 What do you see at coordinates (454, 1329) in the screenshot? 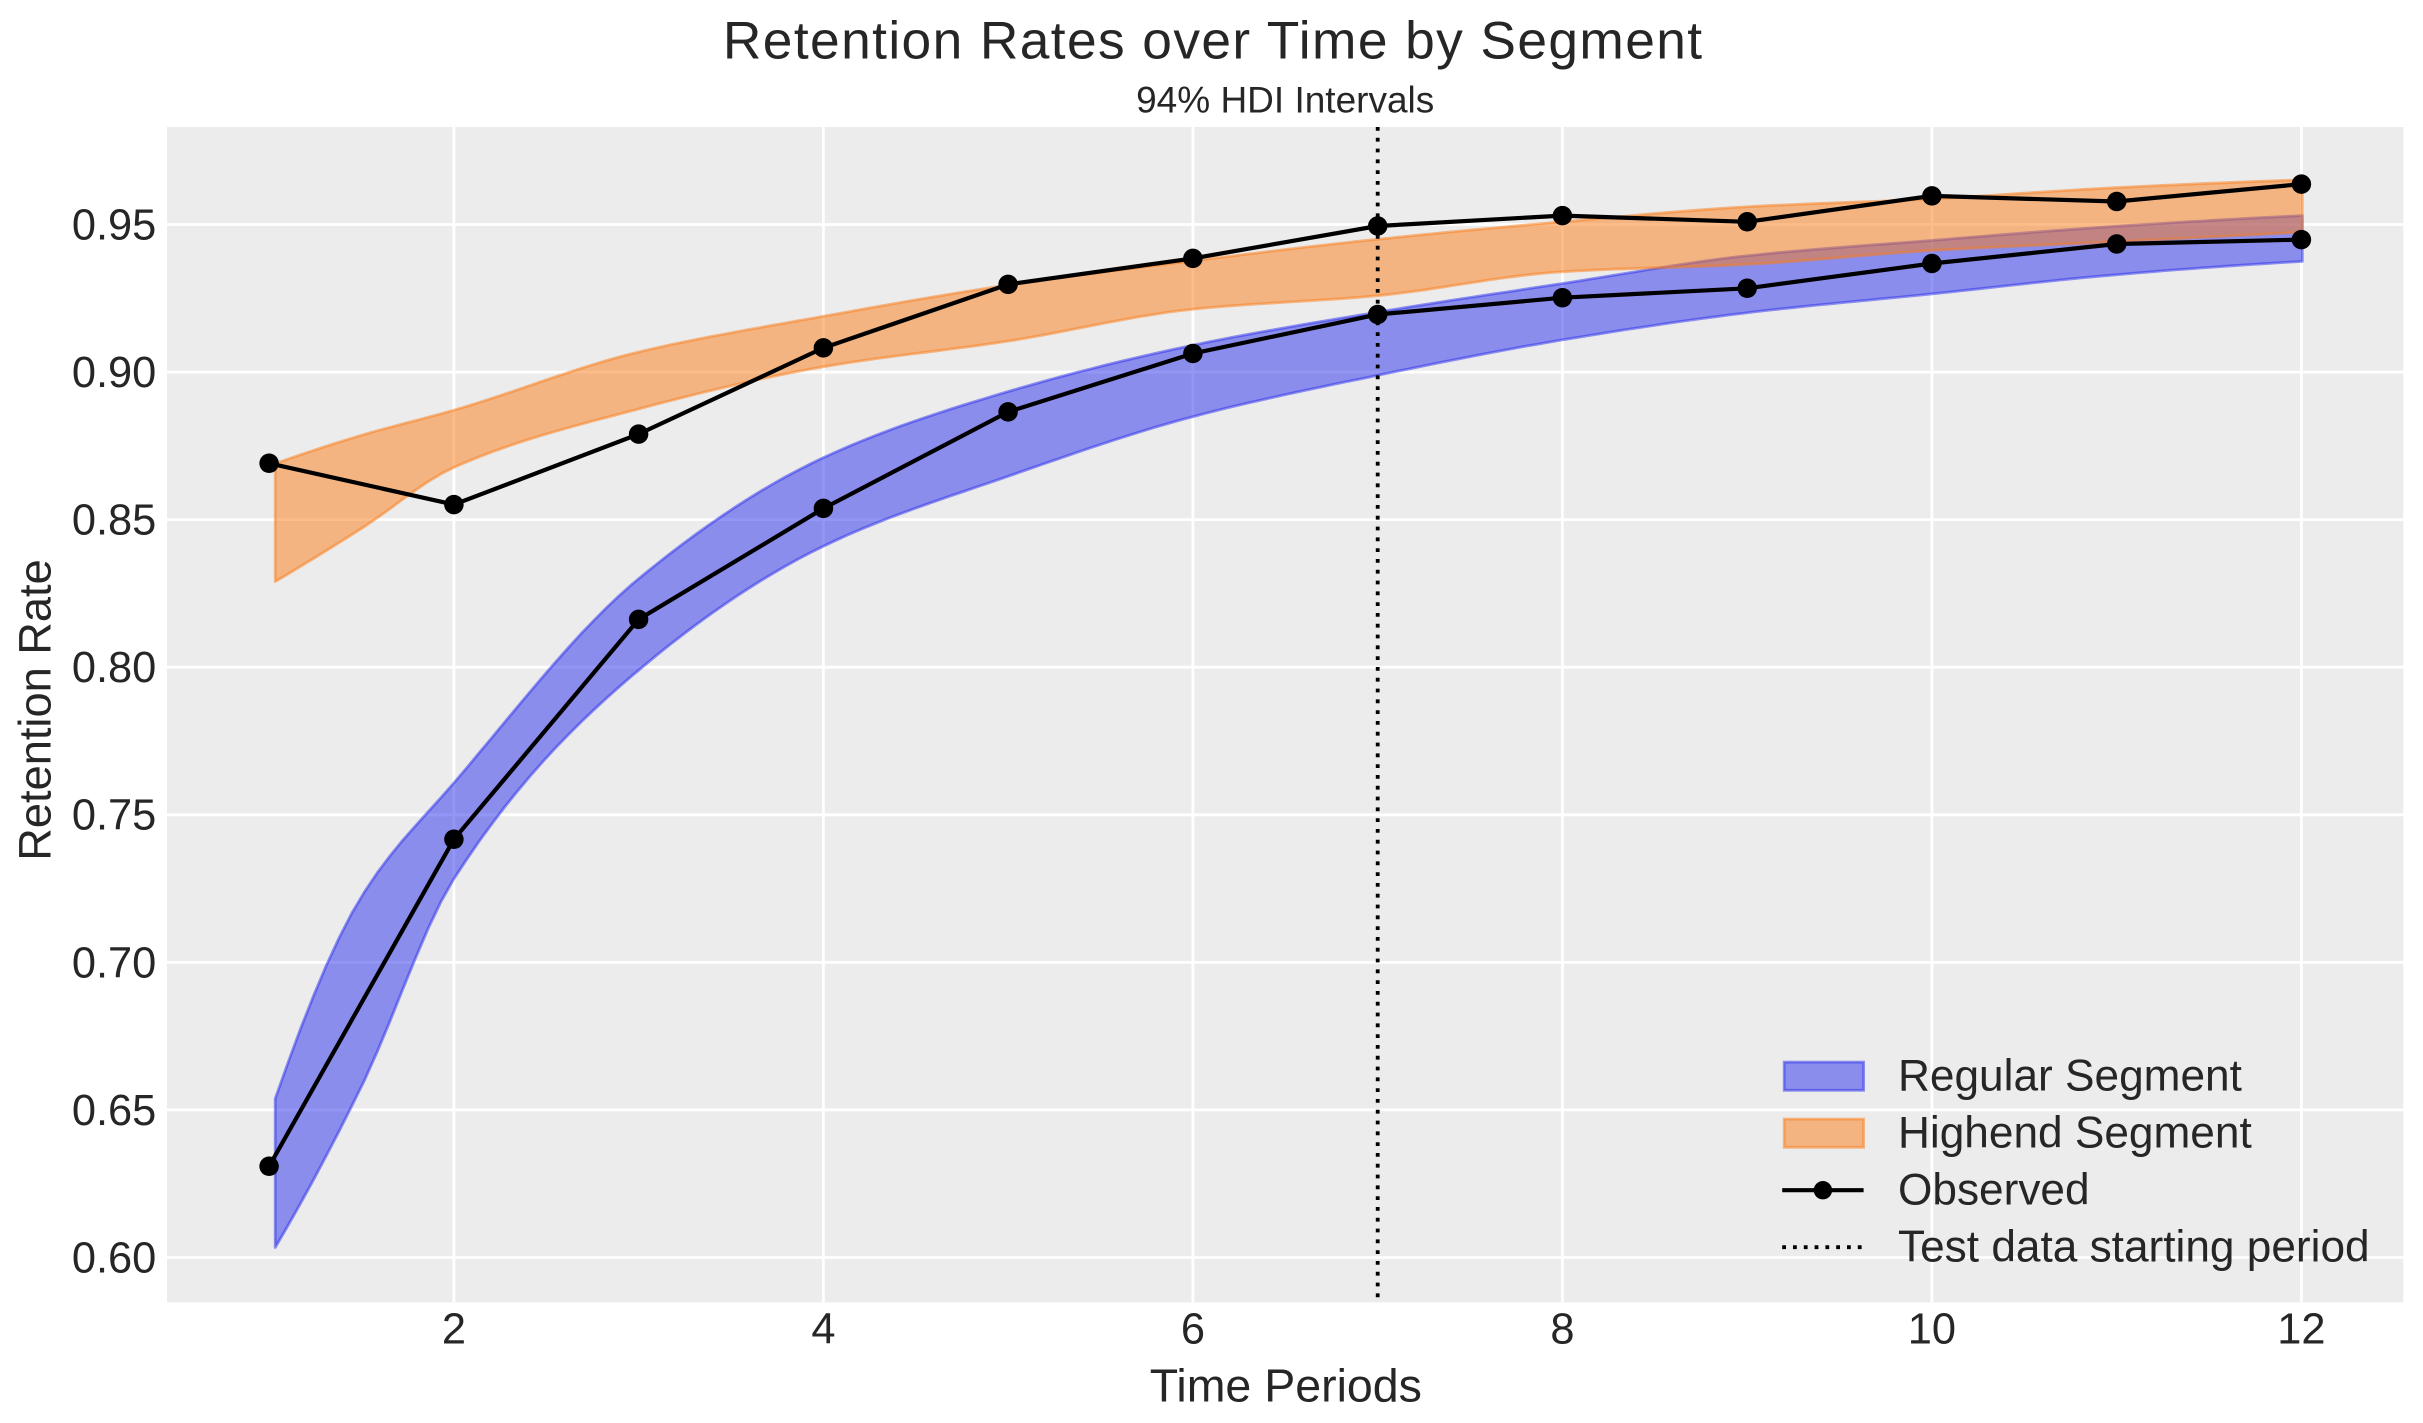
I see `svg-text: 2` at bounding box center [454, 1329].